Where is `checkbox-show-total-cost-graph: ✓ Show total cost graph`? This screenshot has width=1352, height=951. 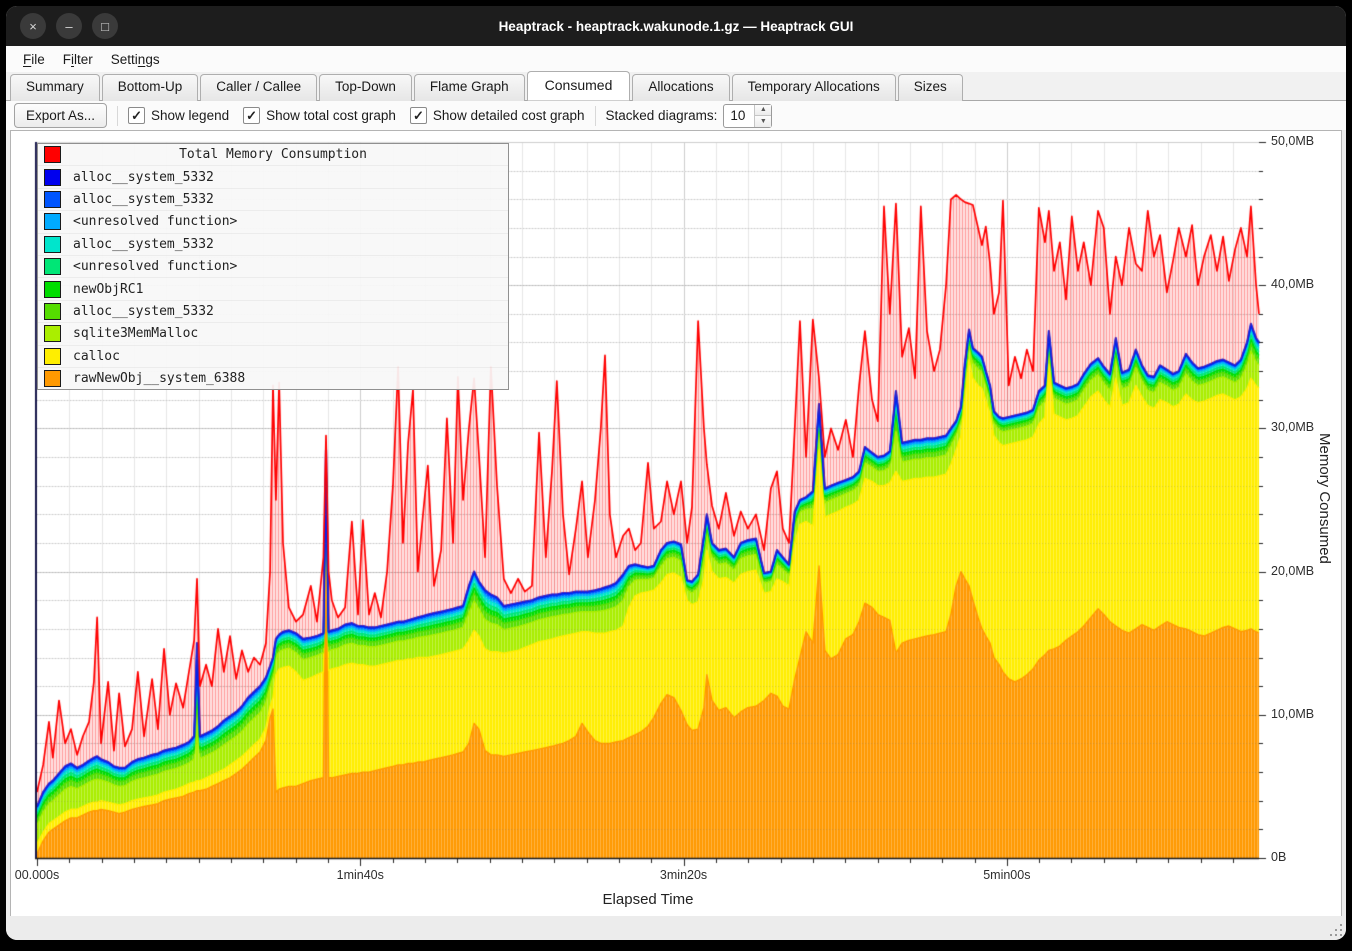
checkbox-show-total-cost-graph: ✓ Show total cost graph is located at coordinates (319, 115).